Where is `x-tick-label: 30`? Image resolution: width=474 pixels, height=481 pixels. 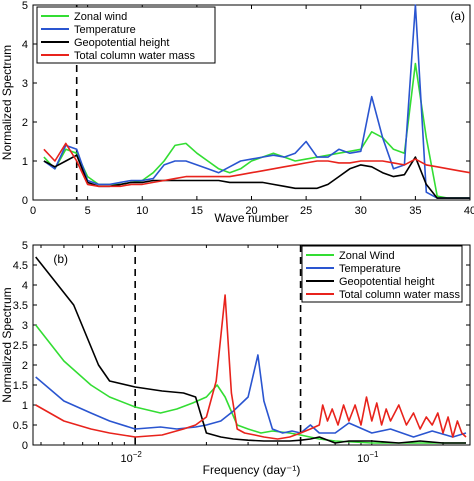 x-tick-label: 30 is located at coordinates (361, 211).